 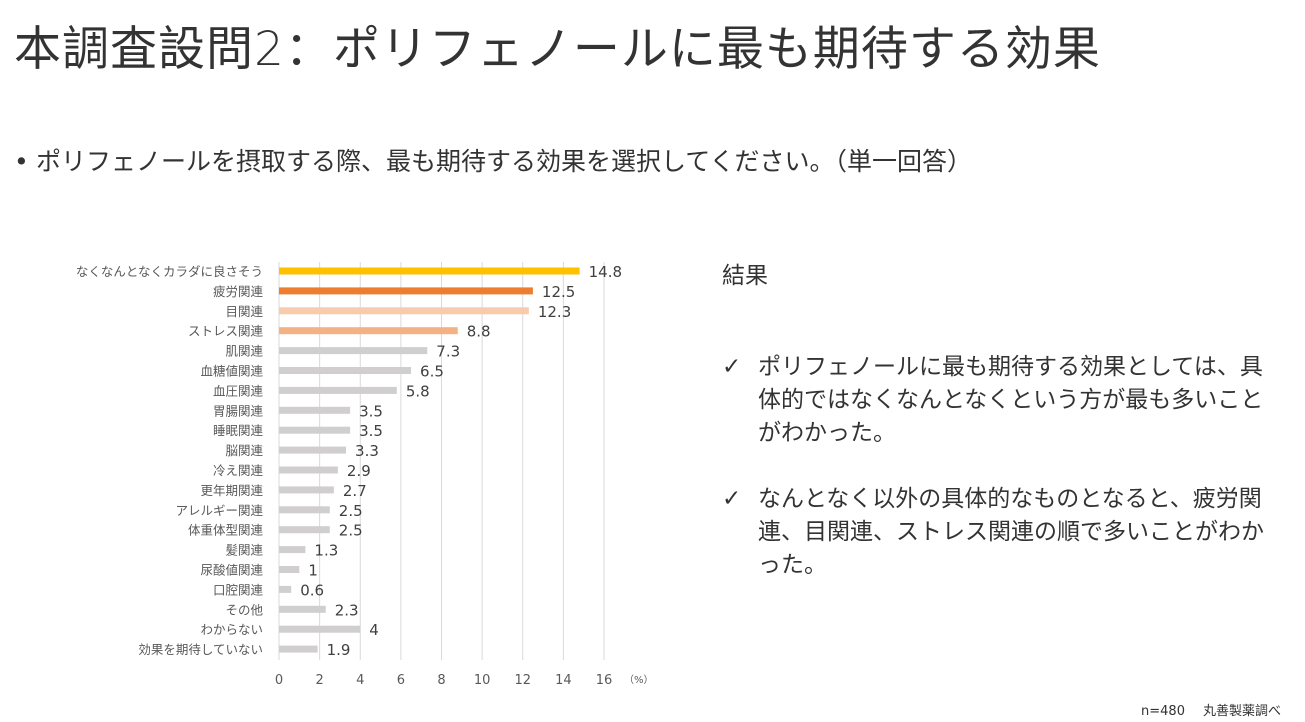 What do you see at coordinates (244, 609) in the screenshot?
I see `category-label: その他` at bounding box center [244, 609].